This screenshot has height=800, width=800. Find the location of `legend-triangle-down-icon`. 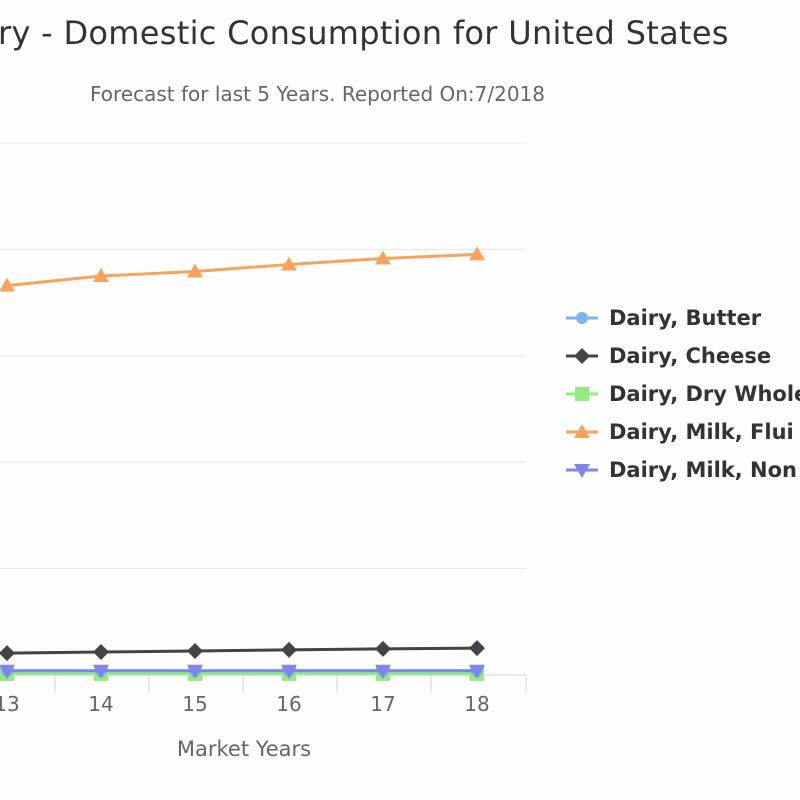

legend-triangle-down-icon is located at coordinates (582, 471).